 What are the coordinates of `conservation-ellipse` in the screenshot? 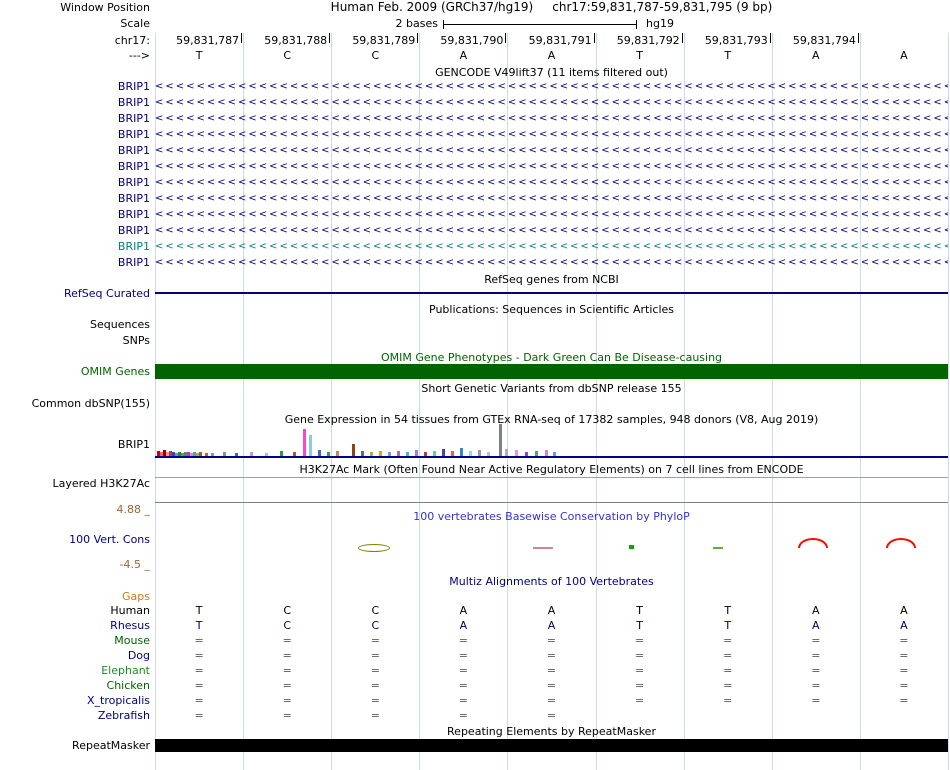 It's located at (374, 548).